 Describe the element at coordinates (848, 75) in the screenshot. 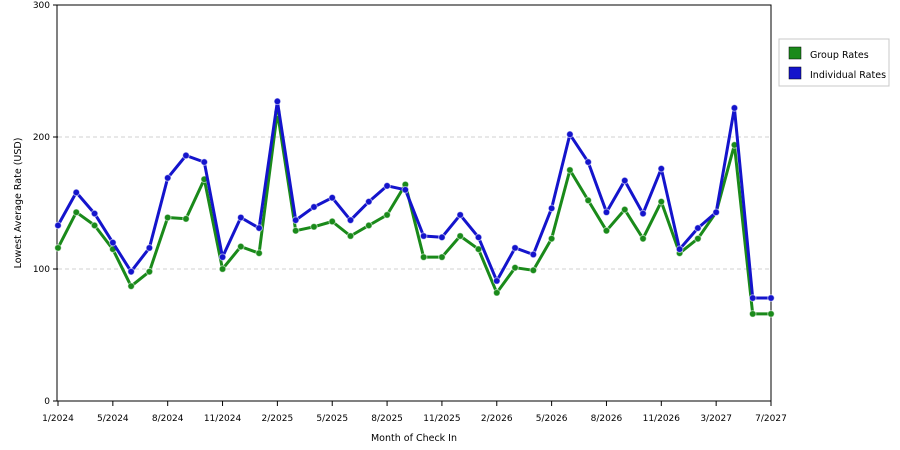

I see `legend-label-individual-rates: Individual Rates` at that location.